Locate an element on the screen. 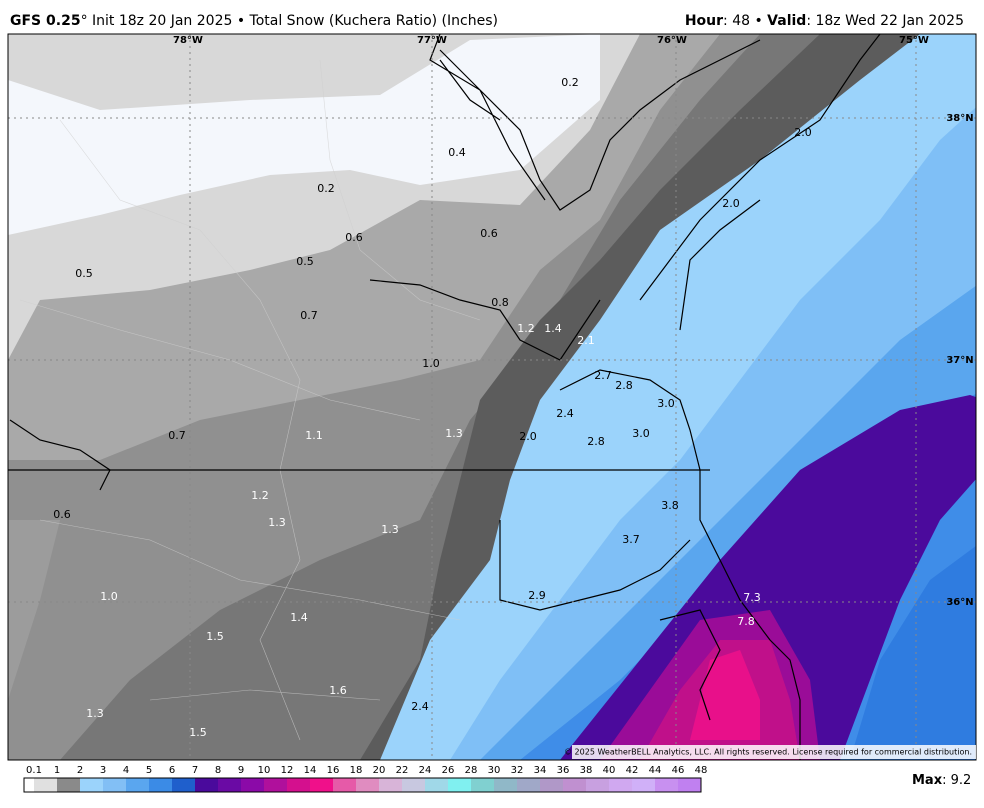 Image resolution: width=984 pixels, height=808 pixels. snow-value: 0.4 is located at coordinates (457, 152).